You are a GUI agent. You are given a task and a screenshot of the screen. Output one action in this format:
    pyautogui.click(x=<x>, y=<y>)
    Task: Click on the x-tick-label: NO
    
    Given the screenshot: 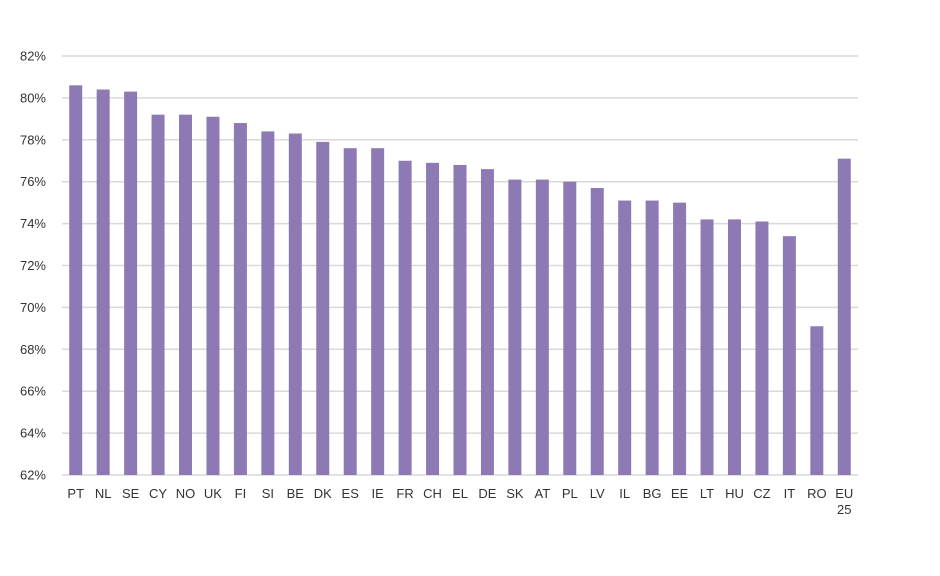 What is the action you would take?
    pyautogui.click(x=186, y=493)
    